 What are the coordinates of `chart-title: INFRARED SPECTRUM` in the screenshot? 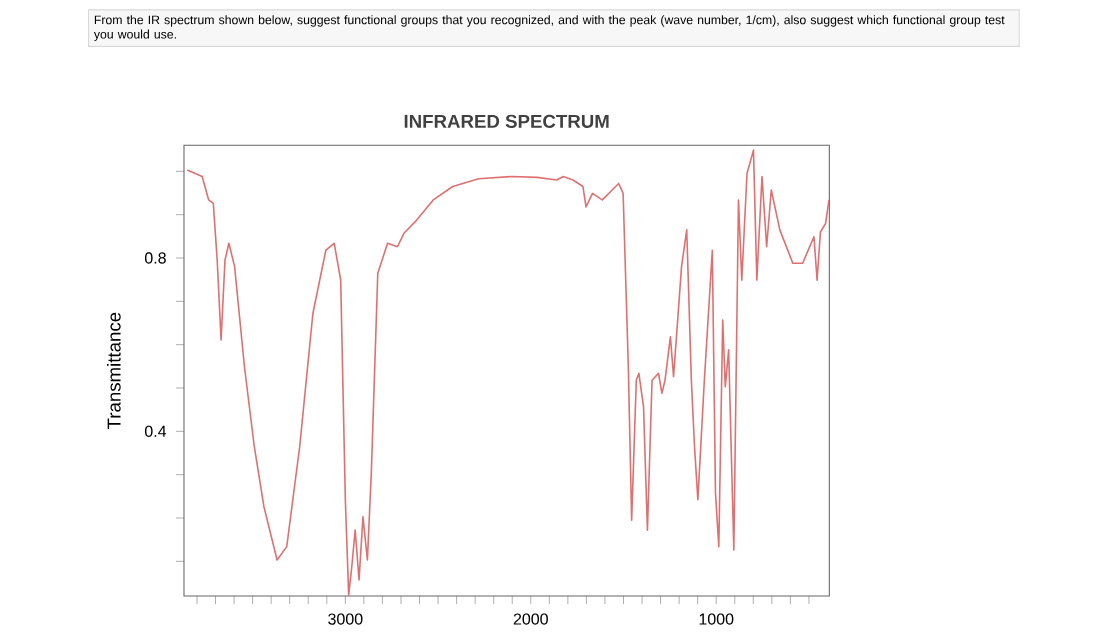 It's located at (506, 121).